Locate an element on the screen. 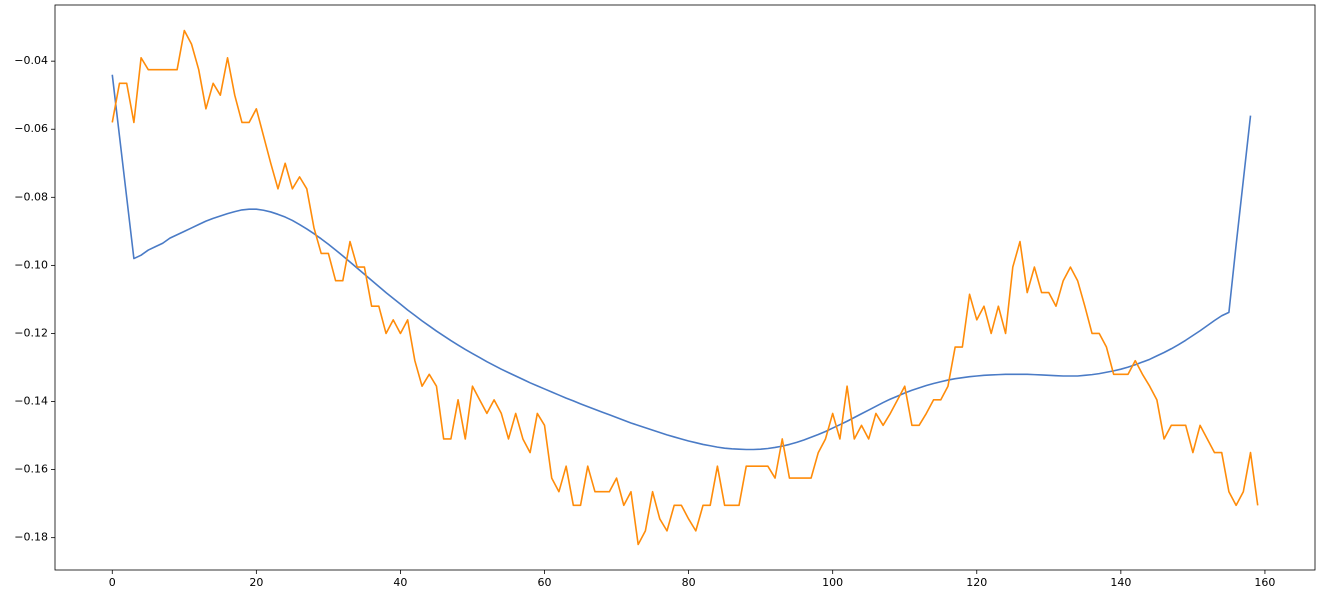 The height and width of the screenshot is (592, 1331). x-tick-label: 100 is located at coordinates (832, 582).